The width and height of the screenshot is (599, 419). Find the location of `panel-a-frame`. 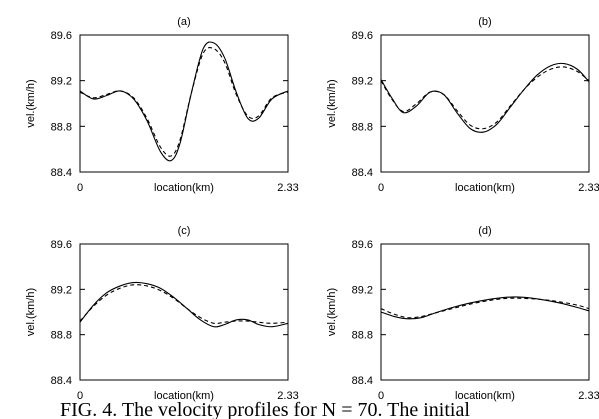

panel-a-frame is located at coordinates (184, 103).